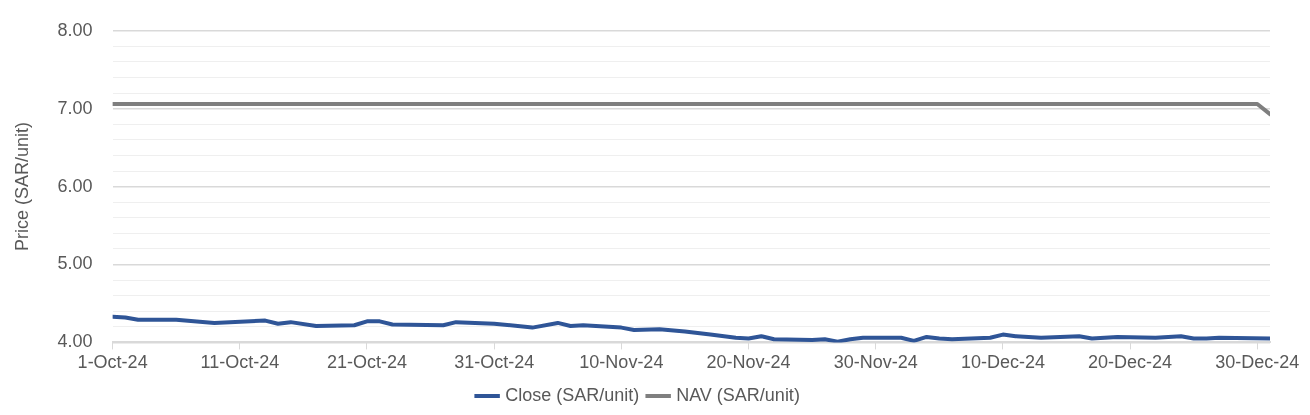  What do you see at coordinates (75, 185) in the screenshot?
I see `y-tick-label: 6.00` at bounding box center [75, 185].